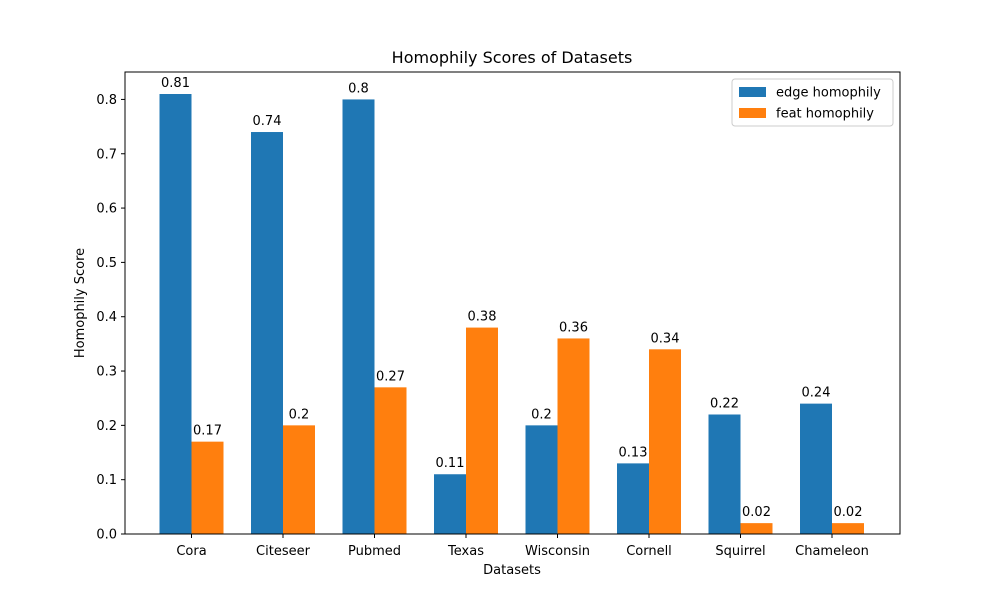  Describe the element at coordinates (832, 551) in the screenshot. I see `x-tick-label: Chameleon` at that location.